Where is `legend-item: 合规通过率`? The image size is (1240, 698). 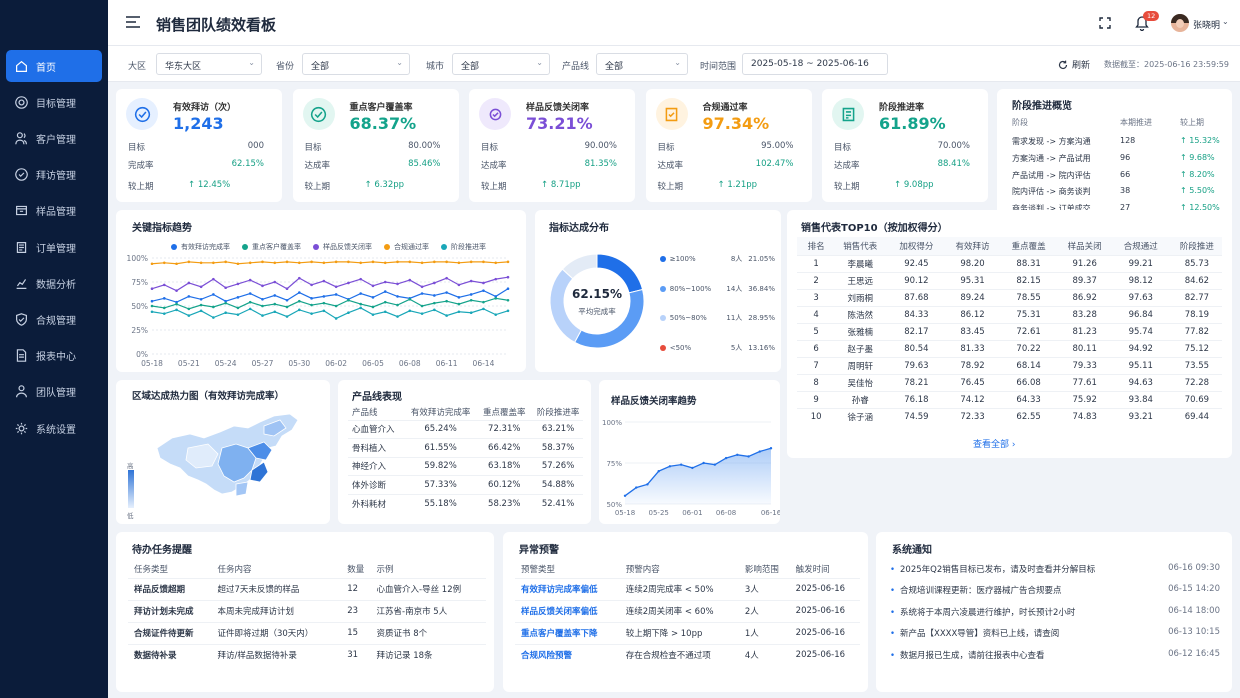 legend-item: 合规通过率 is located at coordinates (406, 247).